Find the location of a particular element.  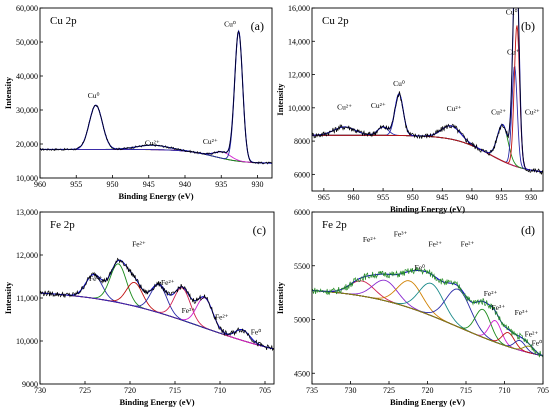

x-tick-label: 720 is located at coordinates (428, 390).